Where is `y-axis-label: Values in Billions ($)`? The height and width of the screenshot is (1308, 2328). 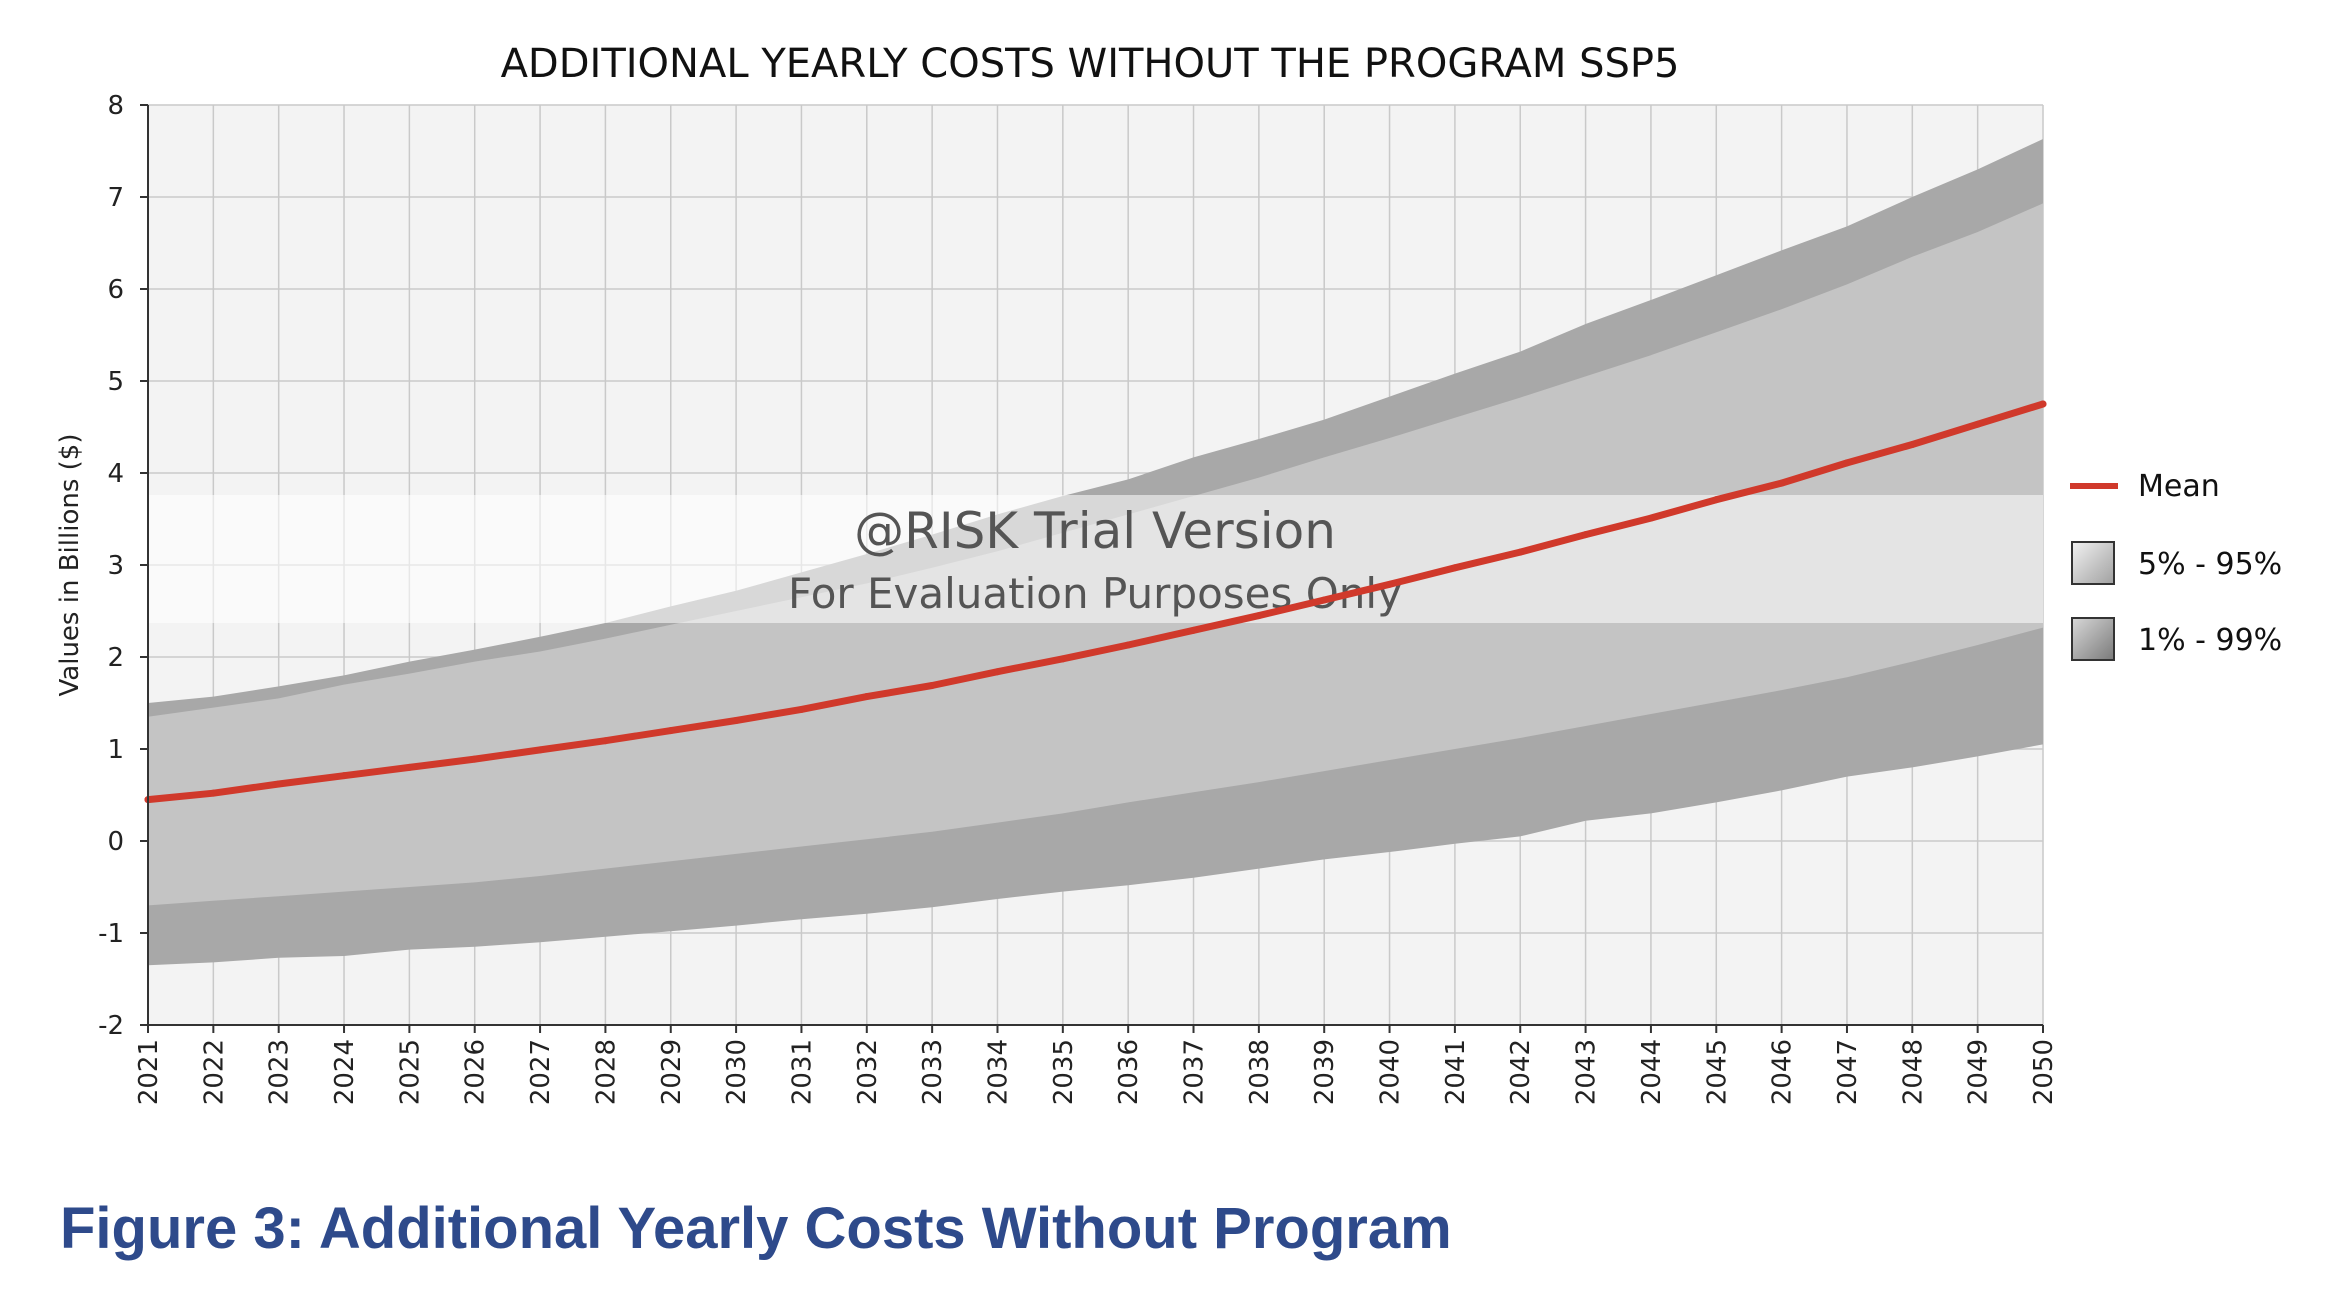 y-axis-label: Values in Billions ($) is located at coordinates (70, 565).